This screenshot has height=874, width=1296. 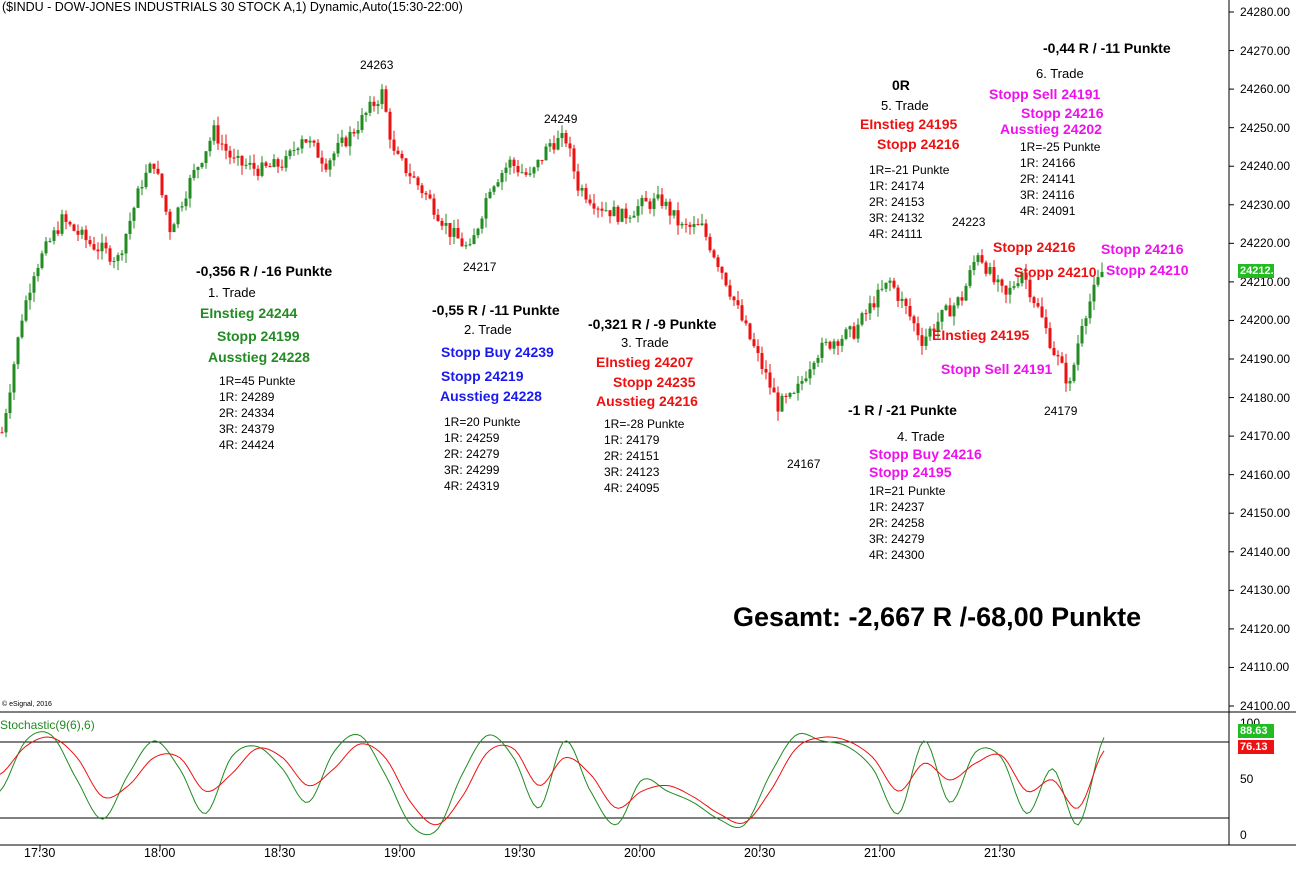 What do you see at coordinates (1265, 706) in the screenshot?
I see `price-tick: 24100.00` at bounding box center [1265, 706].